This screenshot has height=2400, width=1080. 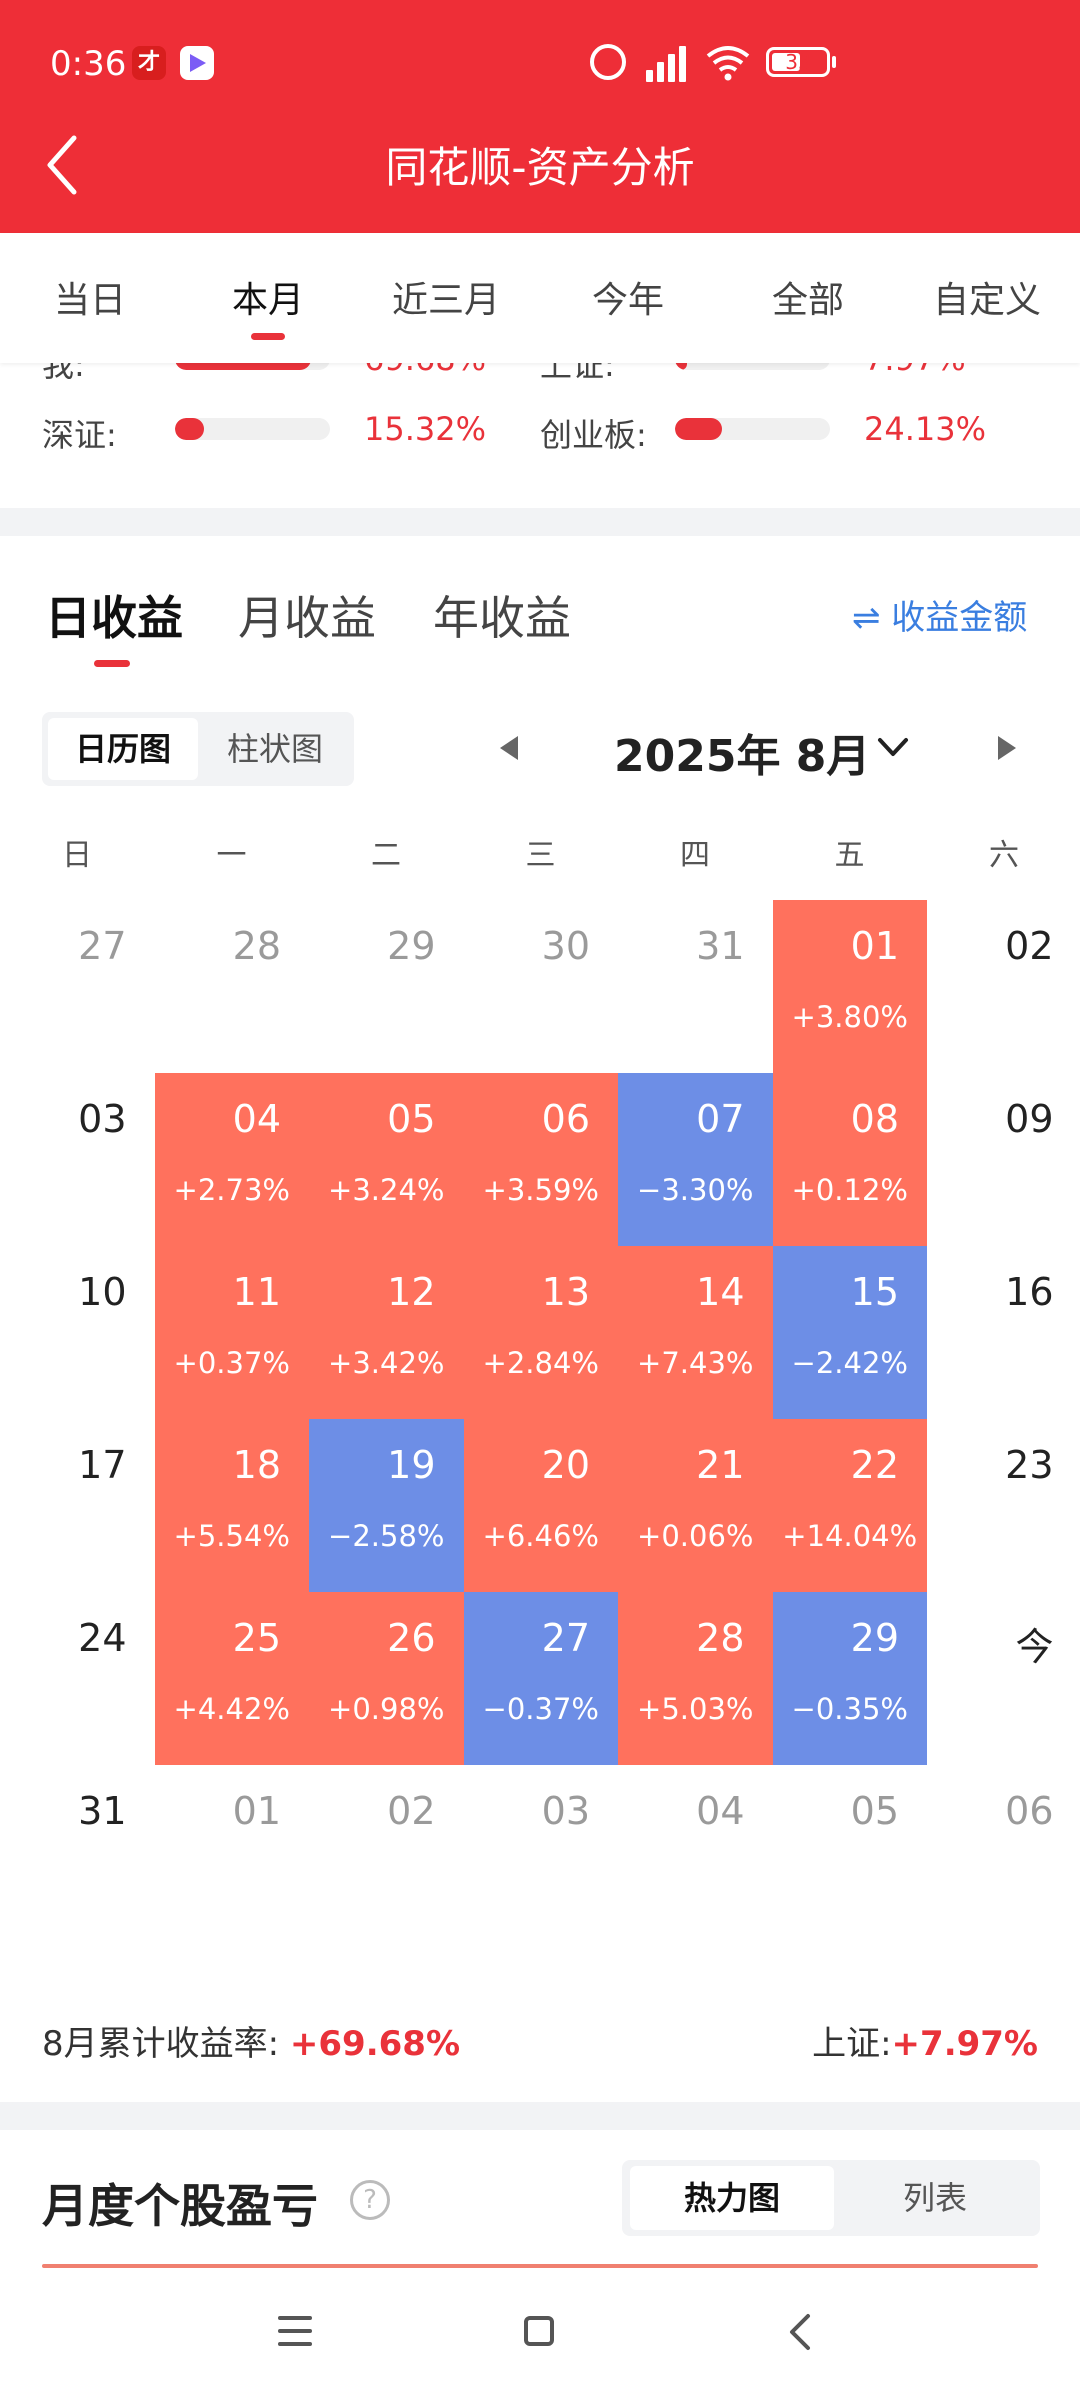 What do you see at coordinates (231, 1678) in the screenshot?
I see `calendar-day-cell: 25 +4.42%` at bounding box center [231, 1678].